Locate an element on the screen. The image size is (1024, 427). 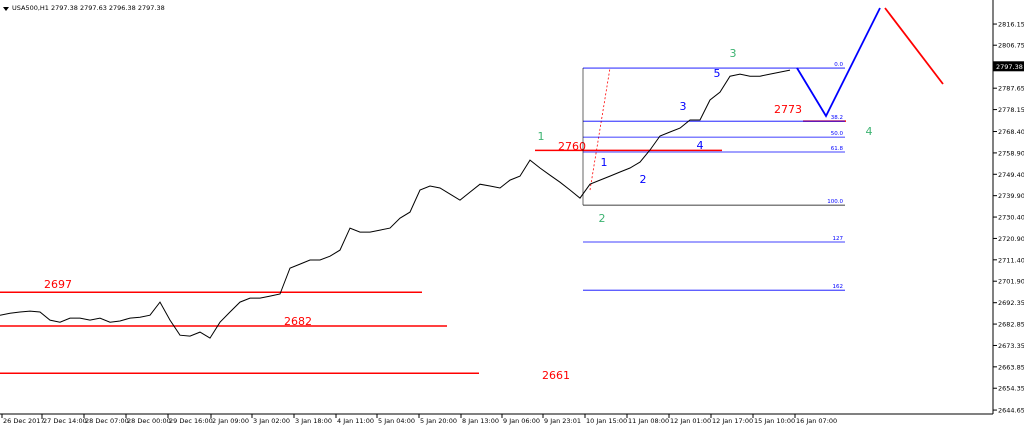
fib-label: 127 is located at coordinates (838, 239).